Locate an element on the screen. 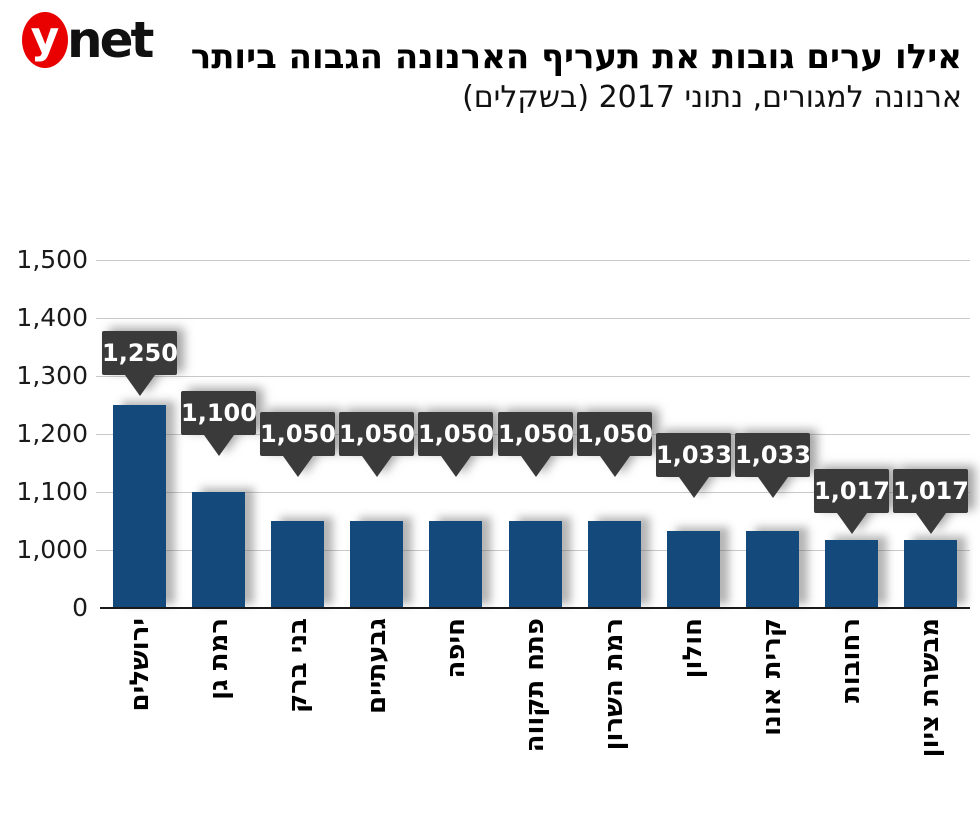 The height and width of the screenshot is (814, 980). x-axis-city-label: חיפה is located at coordinates (456, 648).